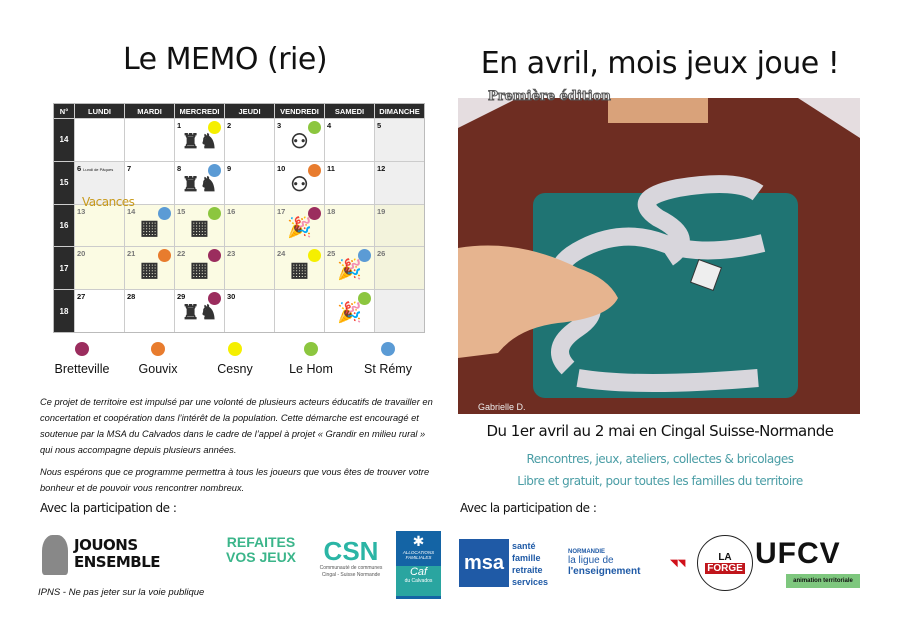 The width and height of the screenshot is (899, 636). I want to click on calendar-header: VENDREDI, so click(299, 111).